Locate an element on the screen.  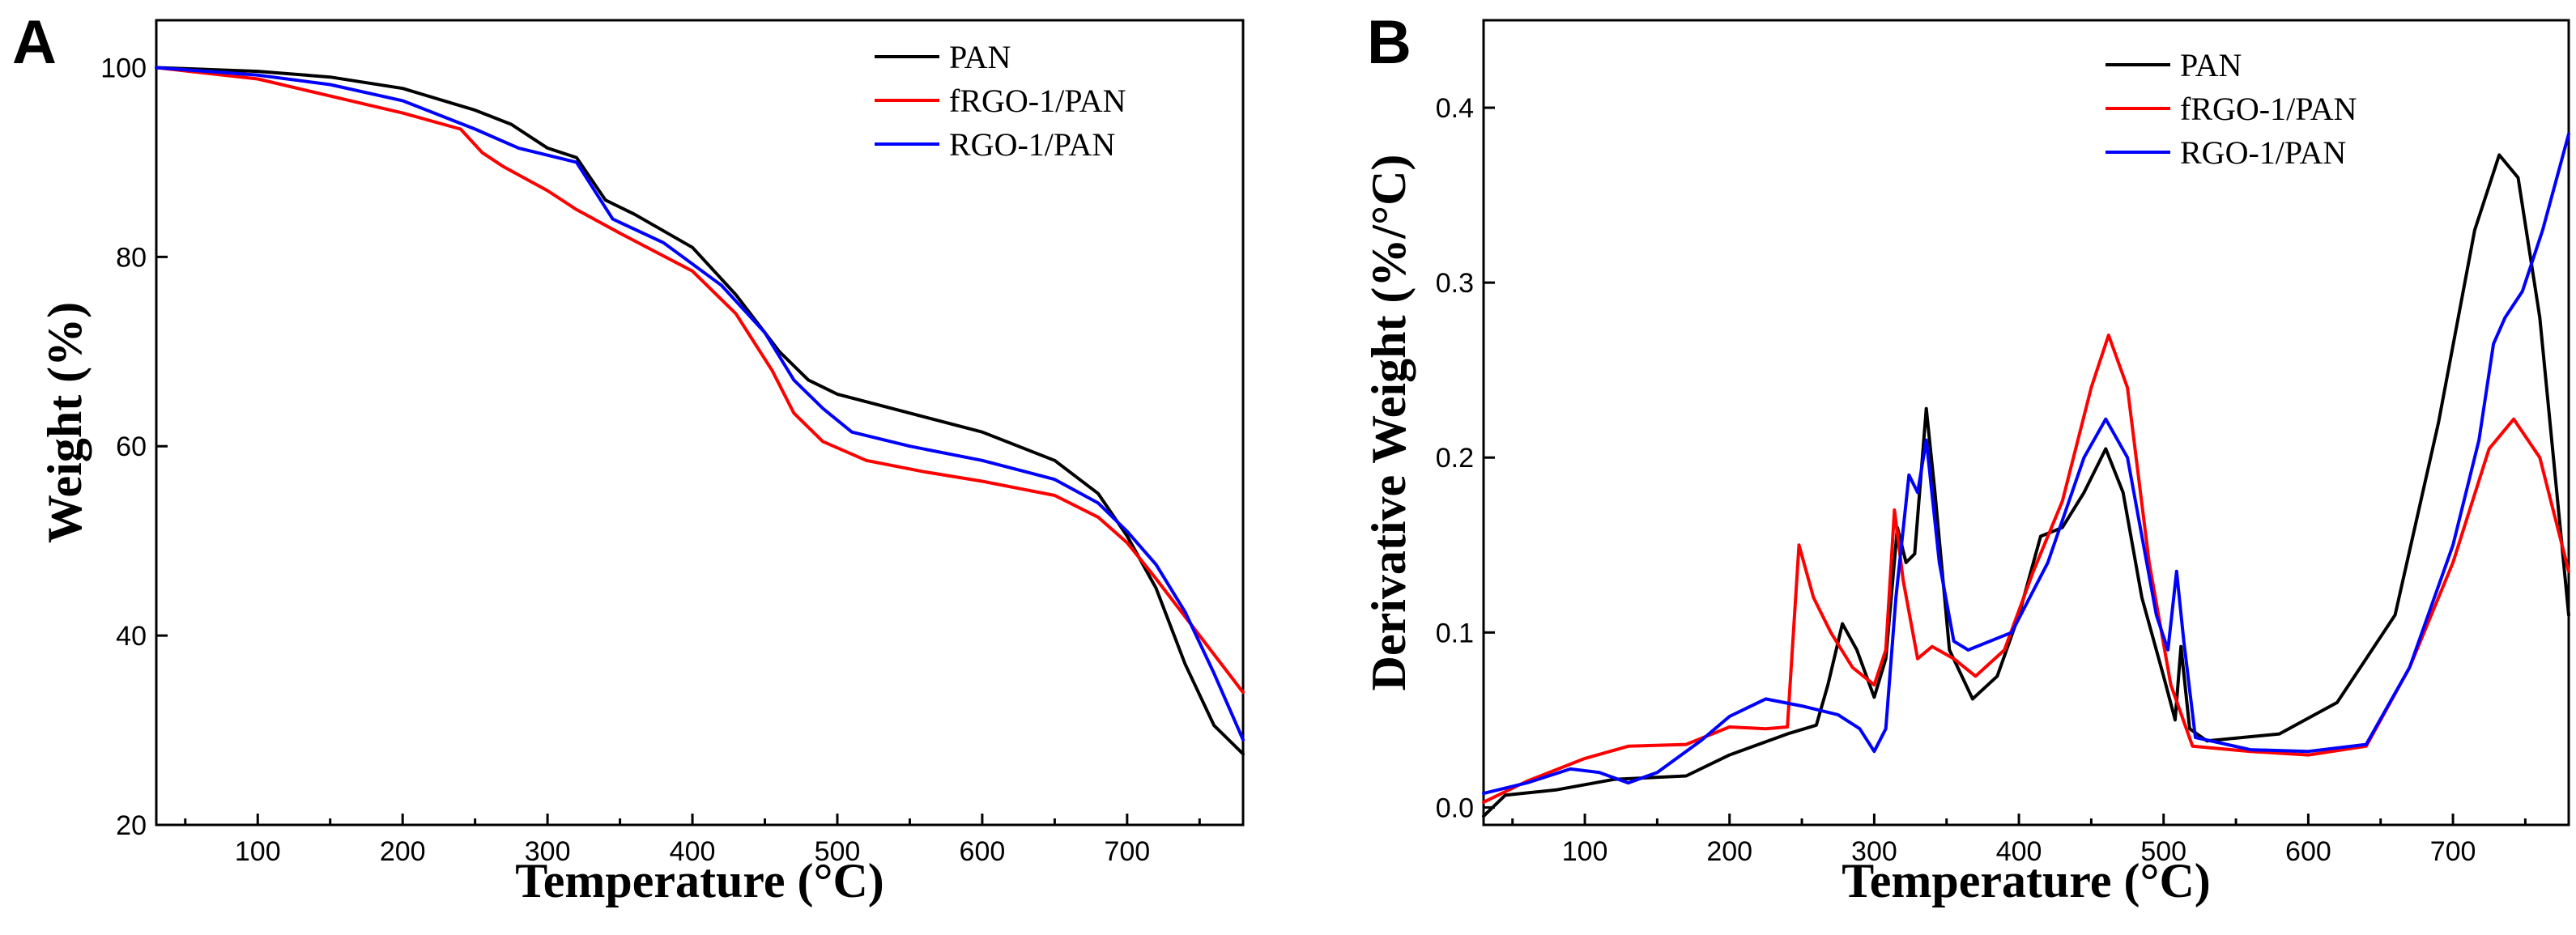
panel-b-legend: PAN fRGO-1/PAN RGO-1/PAN is located at coordinates (2231, 109).